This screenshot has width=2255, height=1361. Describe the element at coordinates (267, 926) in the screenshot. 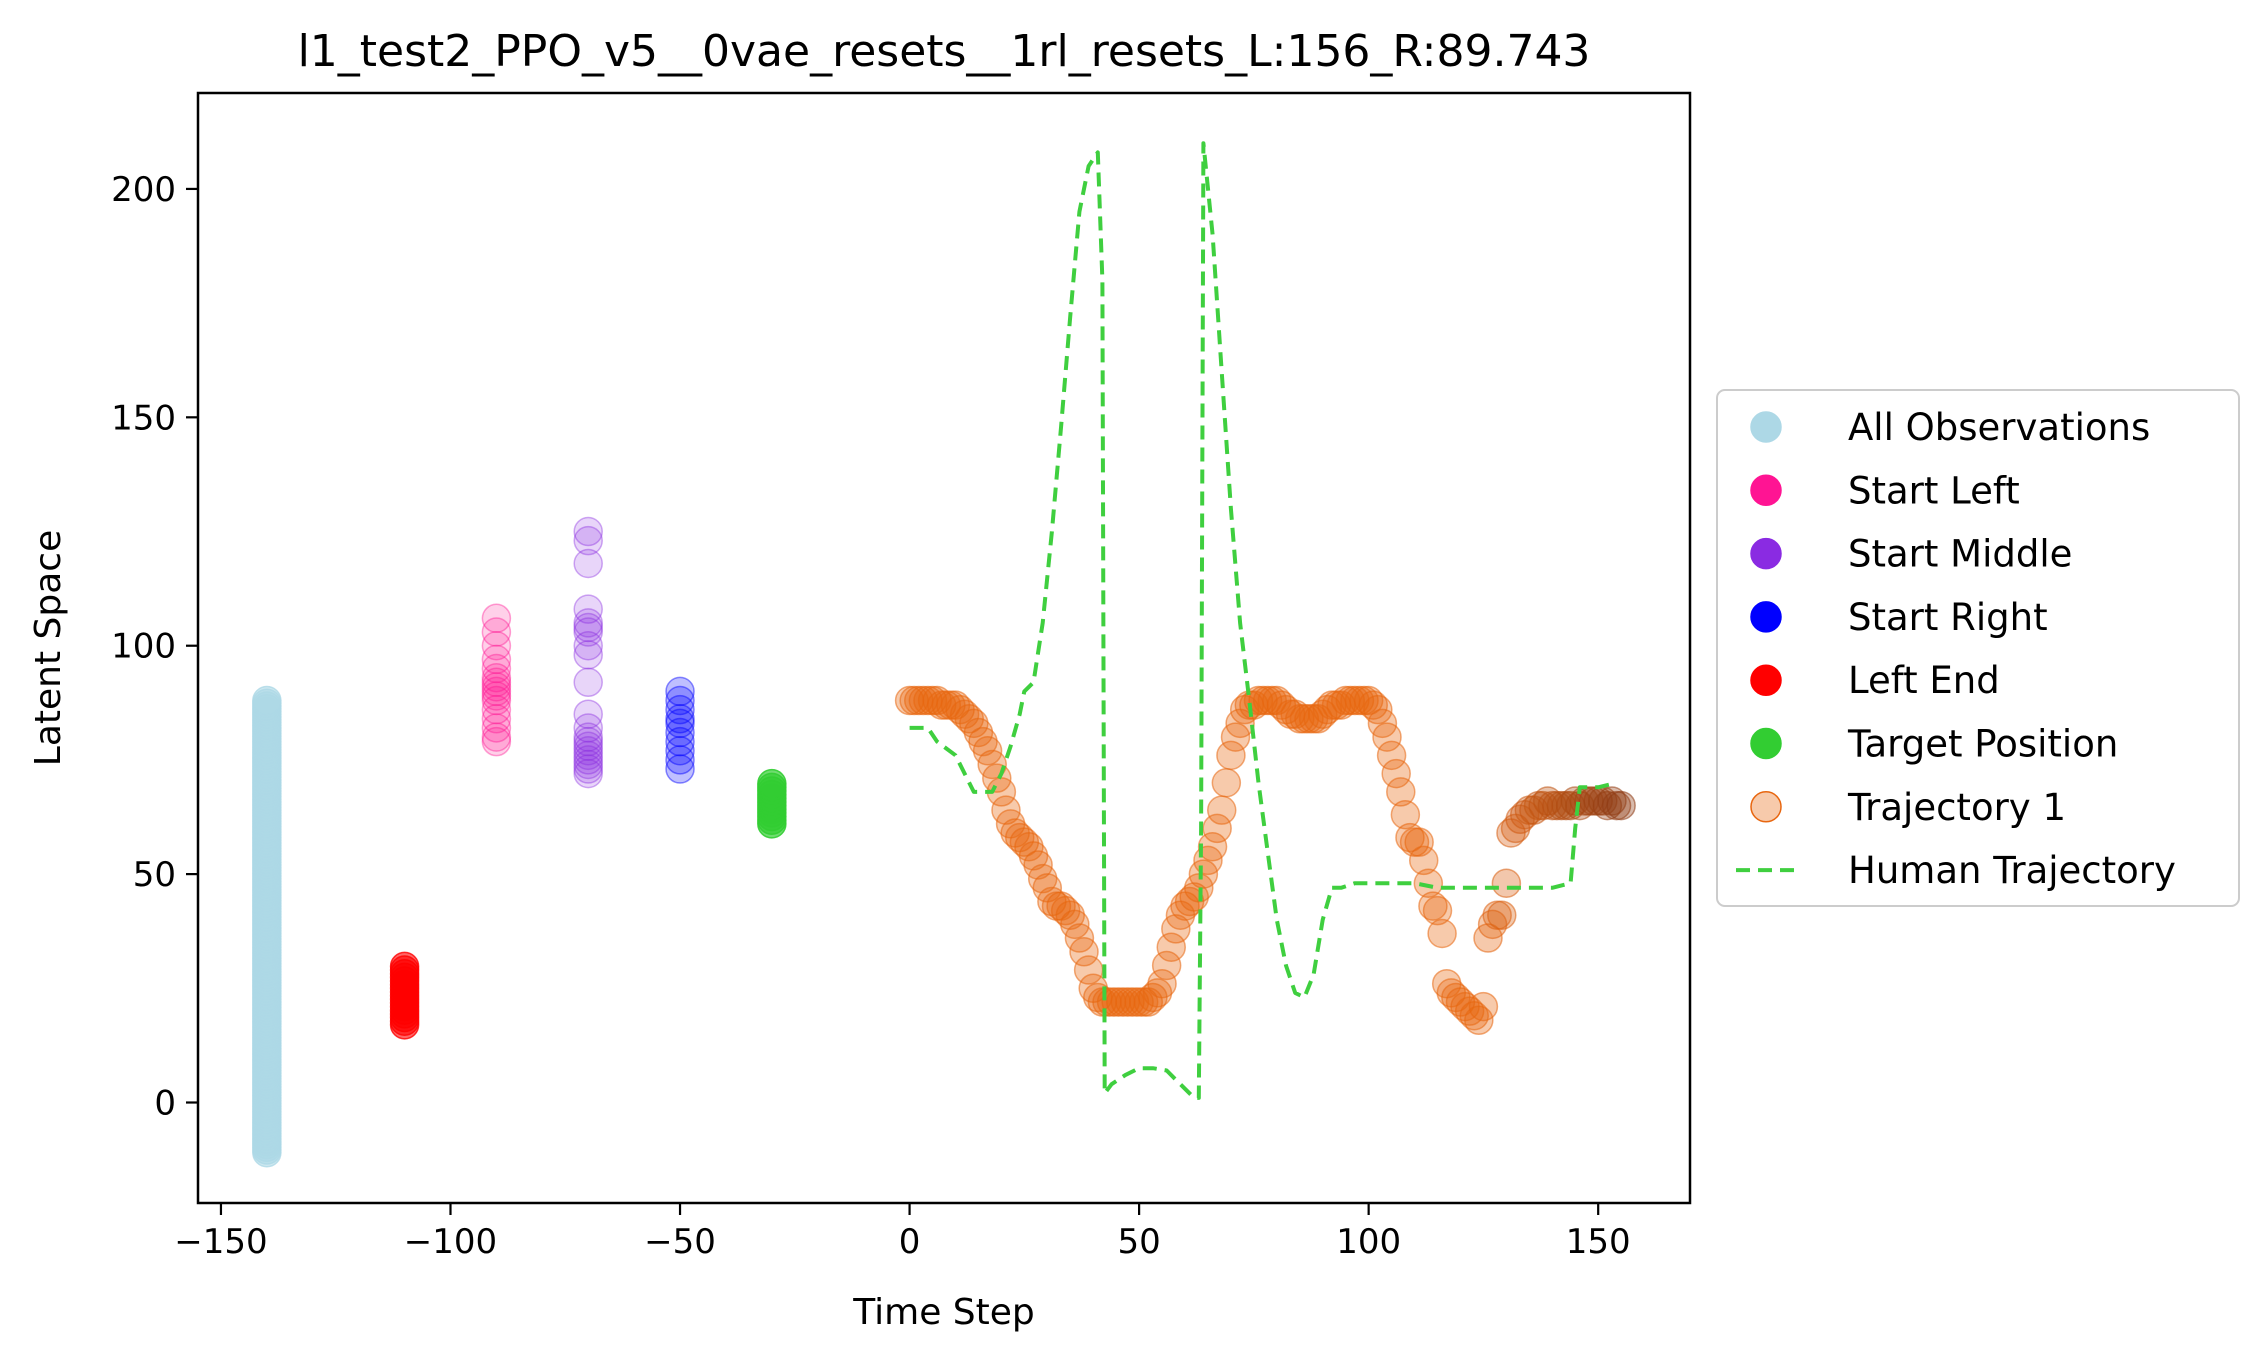

I see `series-all-observations` at that location.